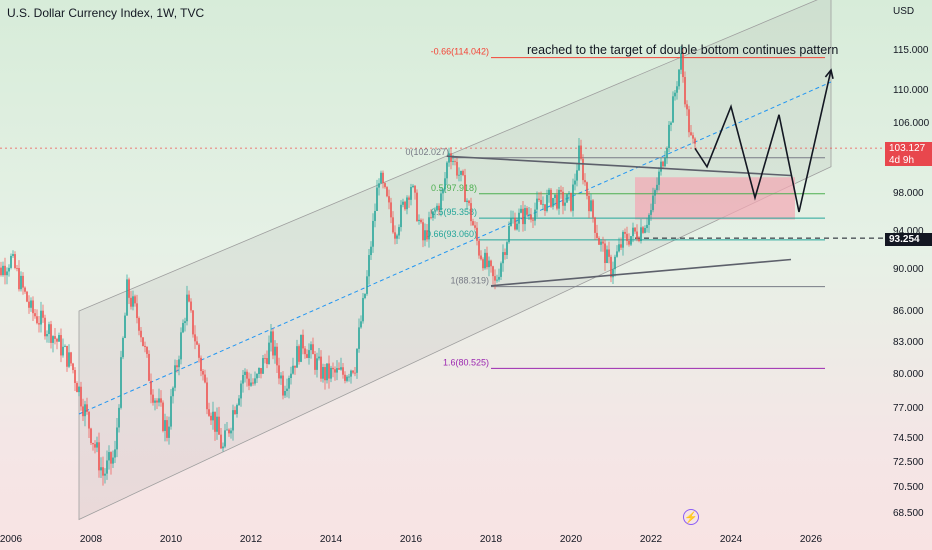 Image resolution: width=932 pixels, height=550 pixels. What do you see at coordinates (908, 154) in the screenshot?
I see `last-price-tag: 103.127 4d 9h` at bounding box center [908, 154].